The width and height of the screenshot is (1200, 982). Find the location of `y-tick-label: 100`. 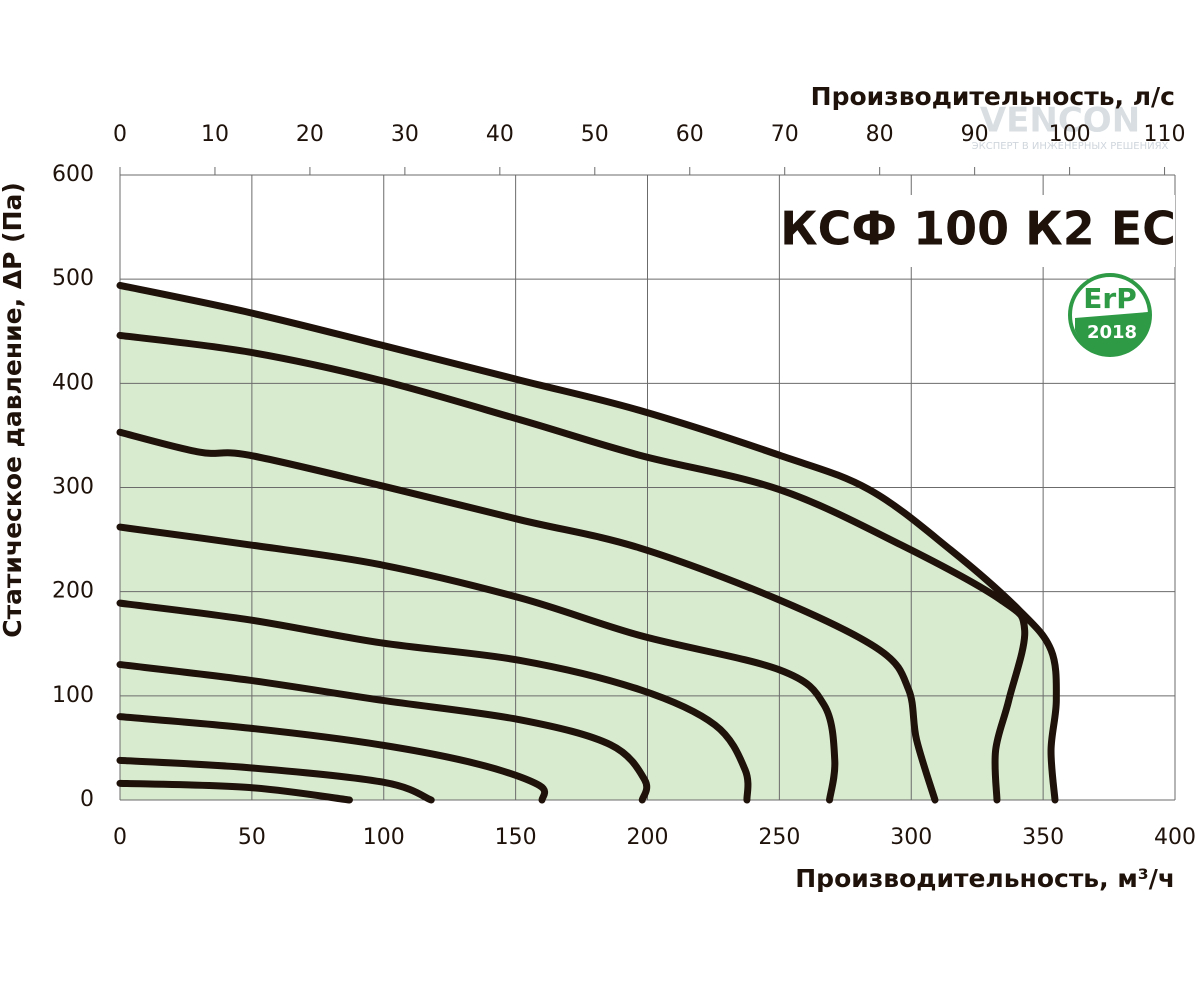

y-tick-label: 100 is located at coordinates (73, 695).